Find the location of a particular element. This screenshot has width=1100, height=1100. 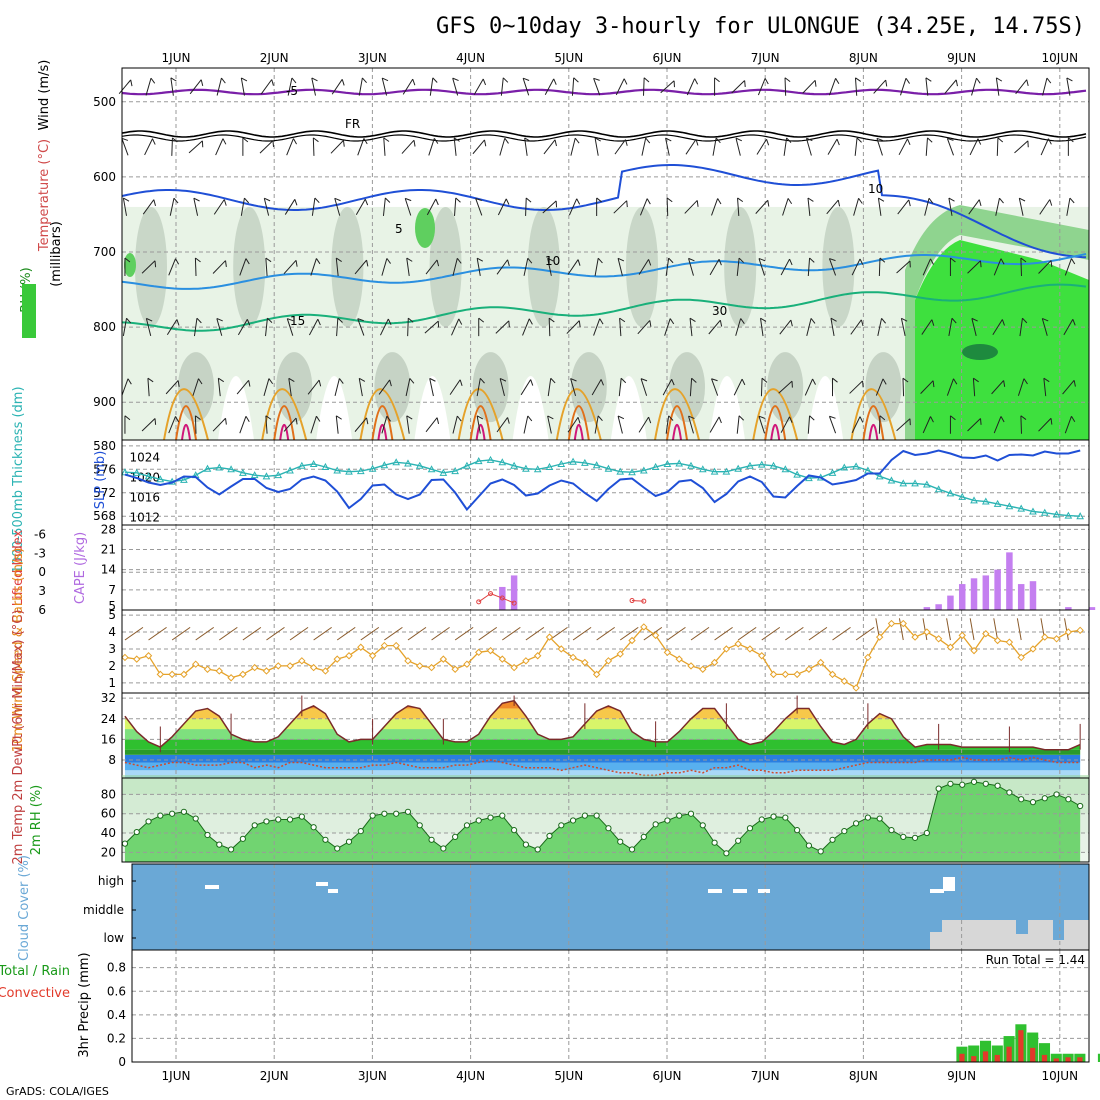

cloud-level-label: middle is located at coordinates (103, 910).